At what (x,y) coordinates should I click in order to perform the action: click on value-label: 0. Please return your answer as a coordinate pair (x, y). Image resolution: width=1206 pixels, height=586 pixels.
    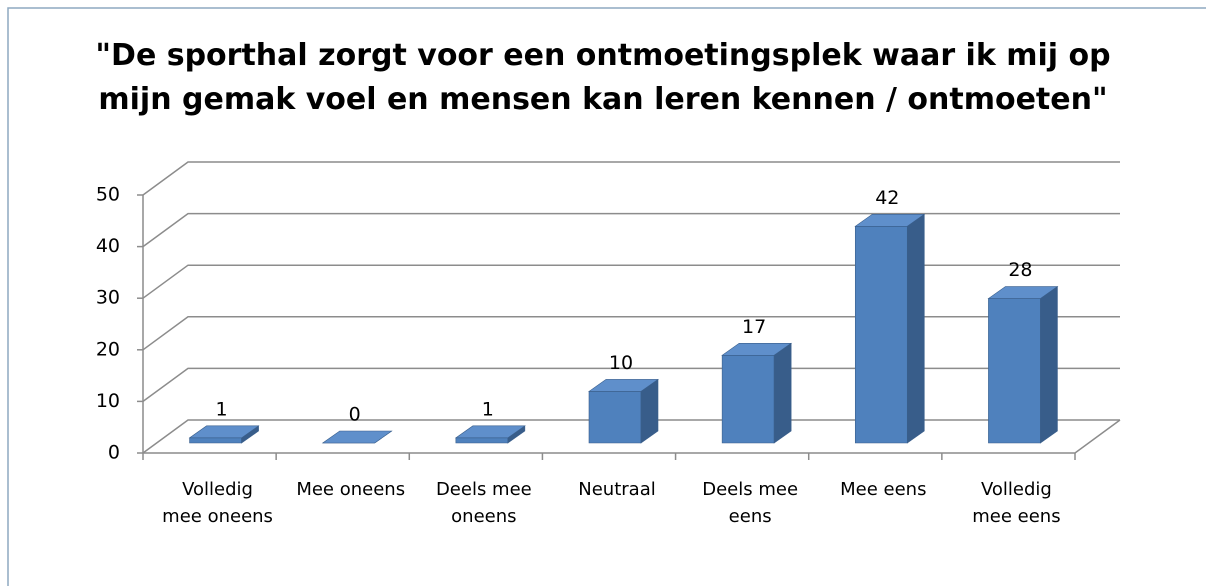
    Looking at the image, I should click on (355, 415).